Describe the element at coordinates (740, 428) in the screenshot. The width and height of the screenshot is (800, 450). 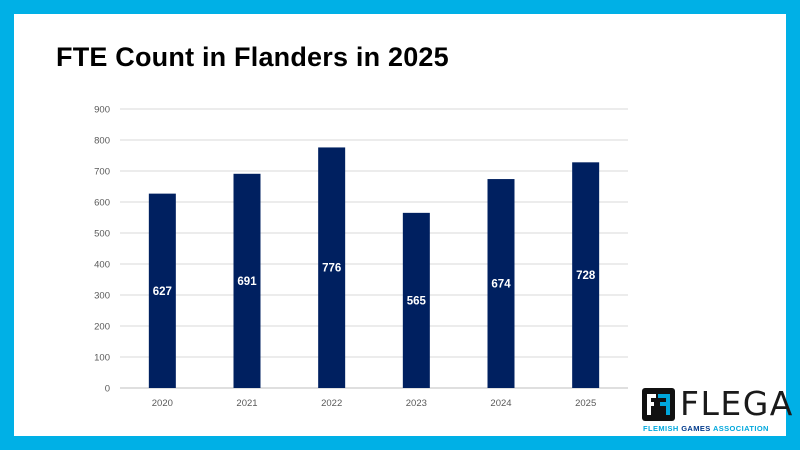
I see `tagline-association: ASSOCIATION` at that location.